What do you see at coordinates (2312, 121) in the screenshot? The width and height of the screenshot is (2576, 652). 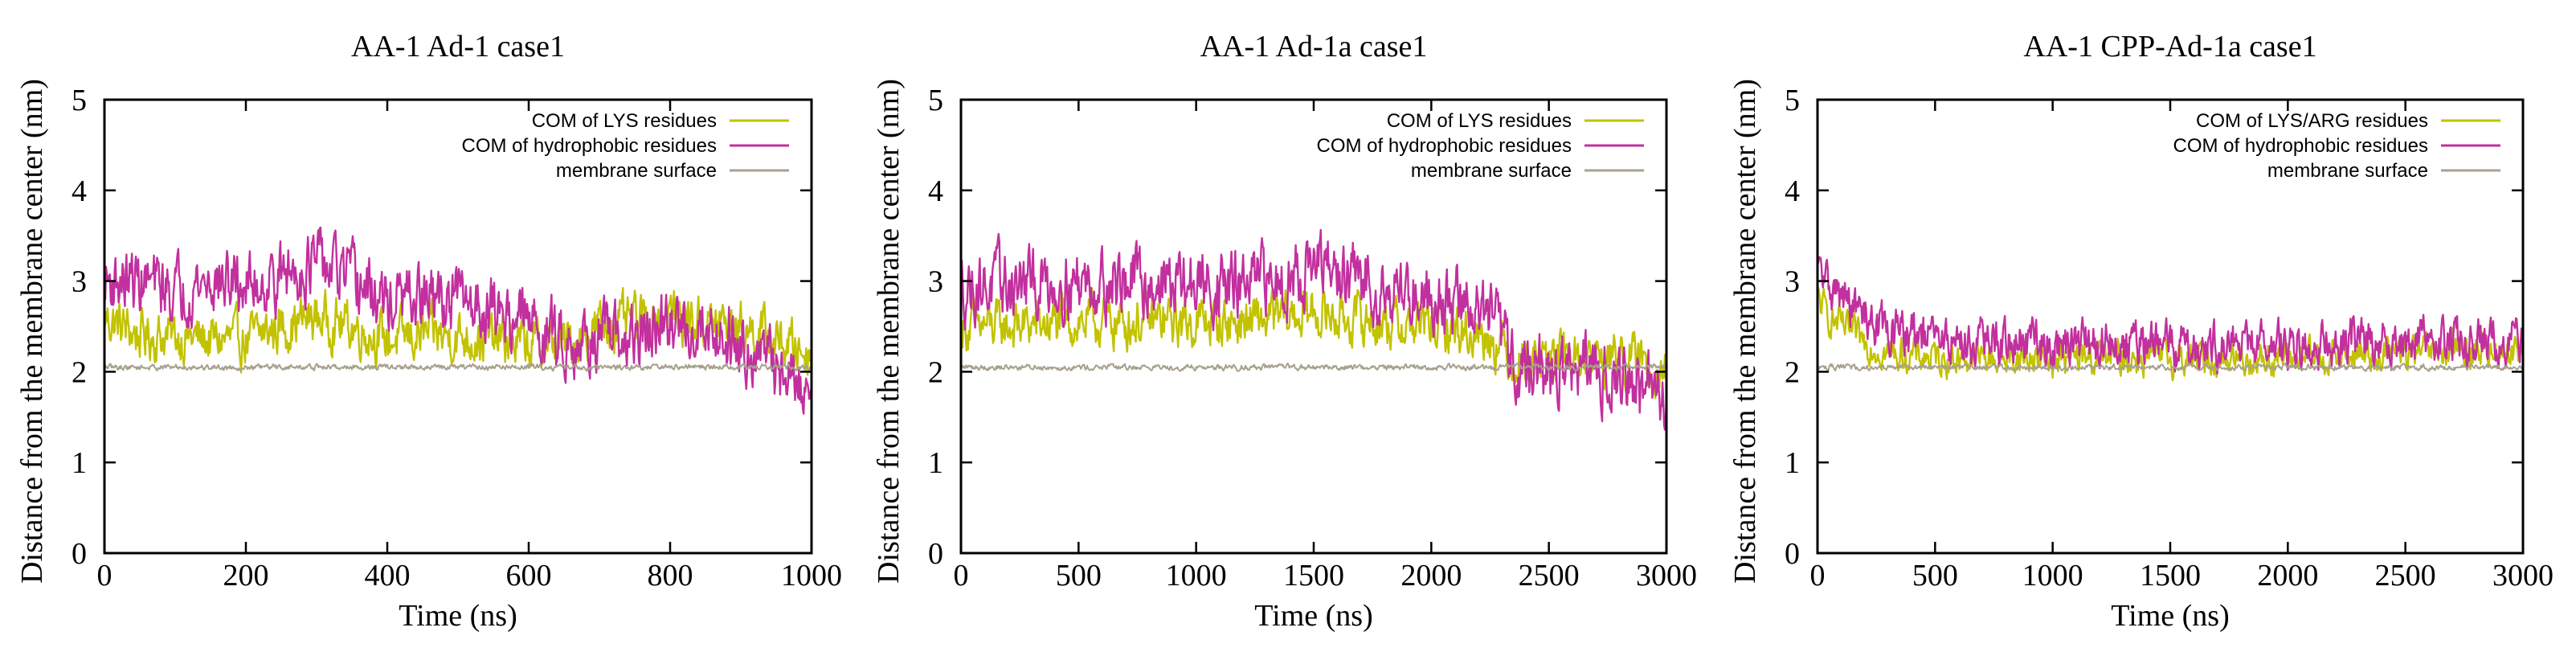 I see `legend-label: COM of LYS/ARG residues` at bounding box center [2312, 121].